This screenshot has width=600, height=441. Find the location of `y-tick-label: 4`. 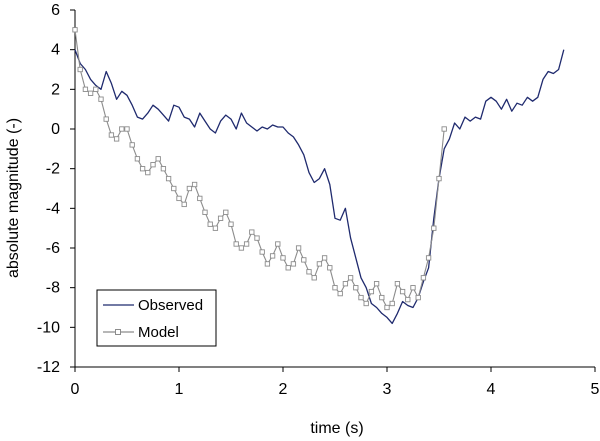

y-tick-label: 4 is located at coordinates (55, 50).